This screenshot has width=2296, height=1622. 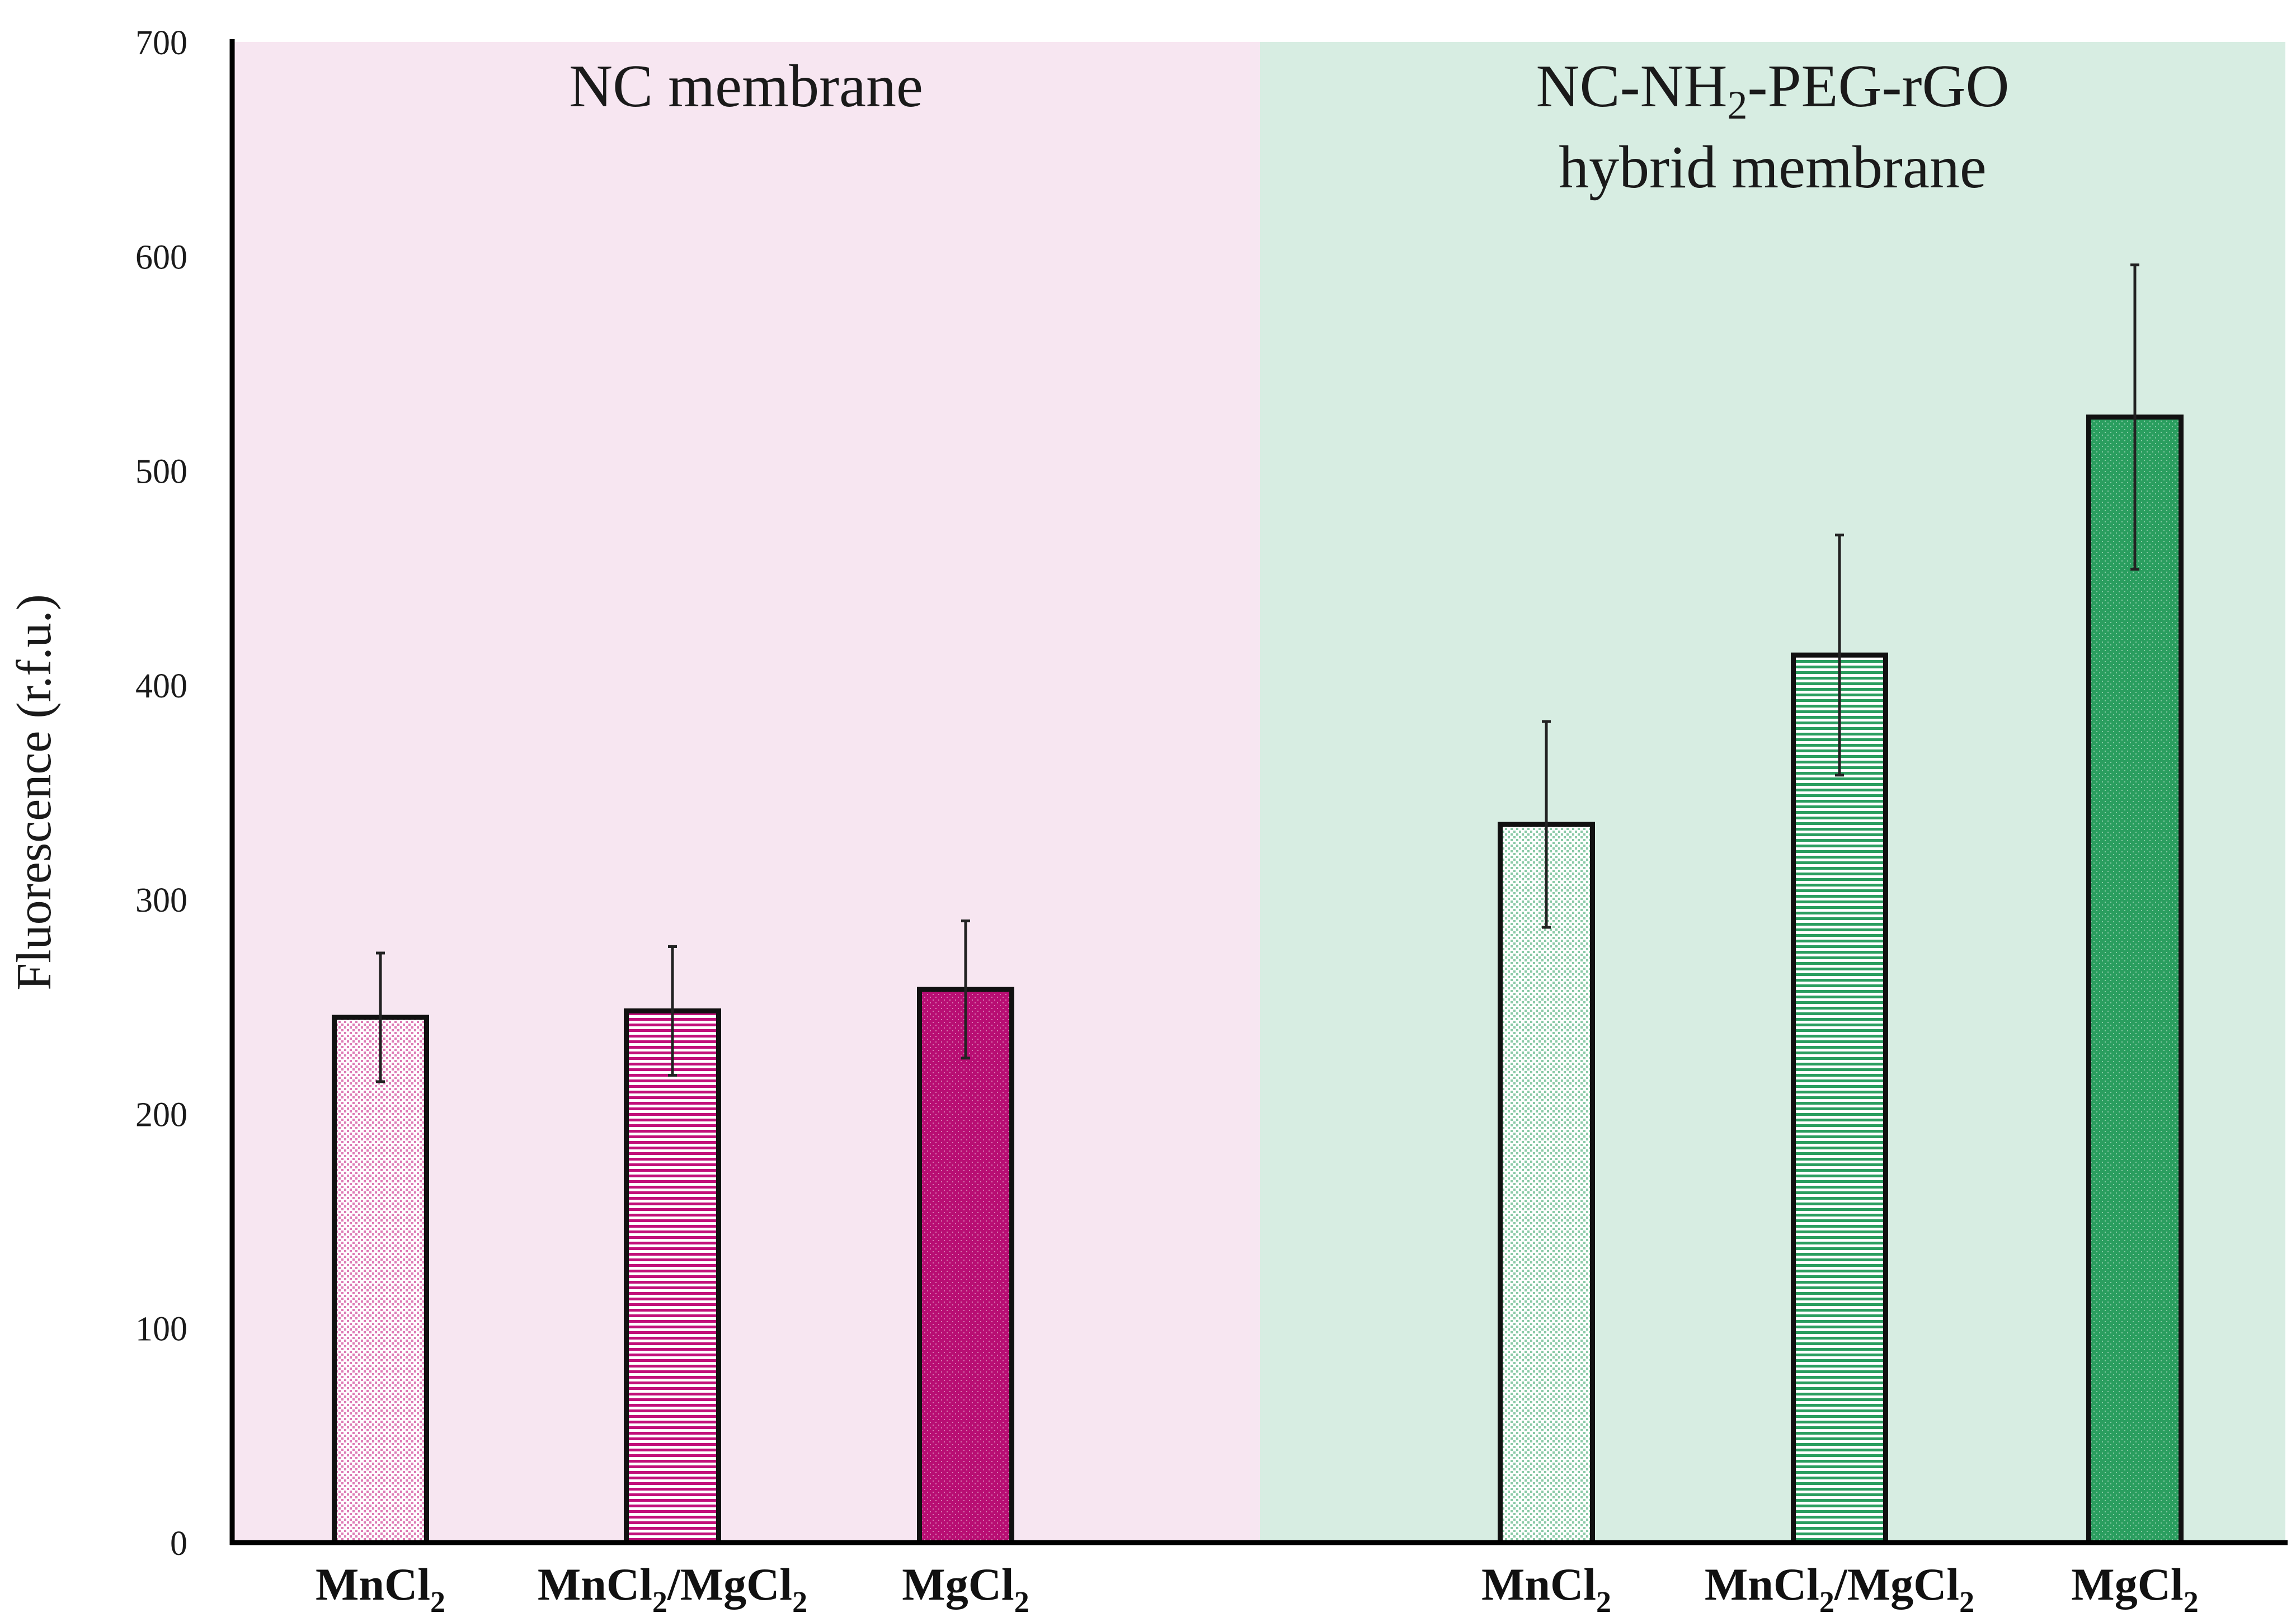 What do you see at coordinates (380, 1589) in the screenshot?
I see `category-label-1-1: MnCl2` at bounding box center [380, 1589].